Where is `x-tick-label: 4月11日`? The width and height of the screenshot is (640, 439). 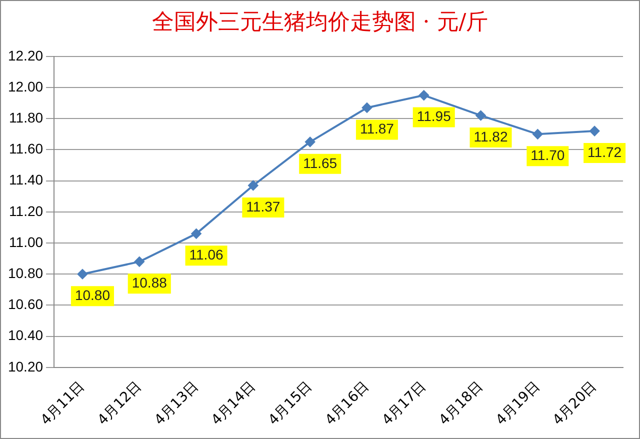 x-tick-label: 4月11日 is located at coordinates (63, 403).